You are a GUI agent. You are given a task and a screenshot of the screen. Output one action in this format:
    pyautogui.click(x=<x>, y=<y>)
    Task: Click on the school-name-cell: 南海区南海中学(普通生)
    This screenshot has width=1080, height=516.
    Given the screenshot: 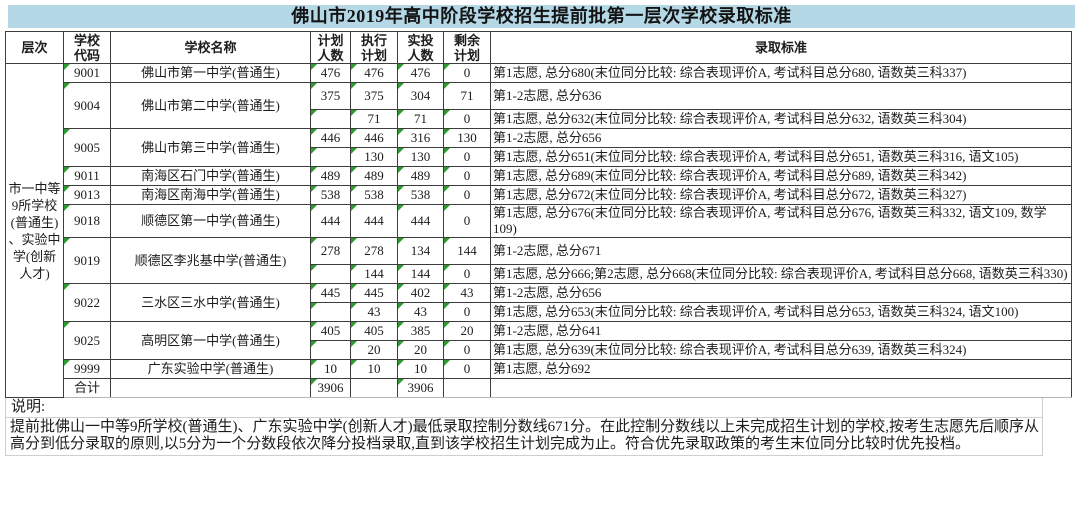 What is the action you would take?
    pyautogui.click(x=210, y=195)
    